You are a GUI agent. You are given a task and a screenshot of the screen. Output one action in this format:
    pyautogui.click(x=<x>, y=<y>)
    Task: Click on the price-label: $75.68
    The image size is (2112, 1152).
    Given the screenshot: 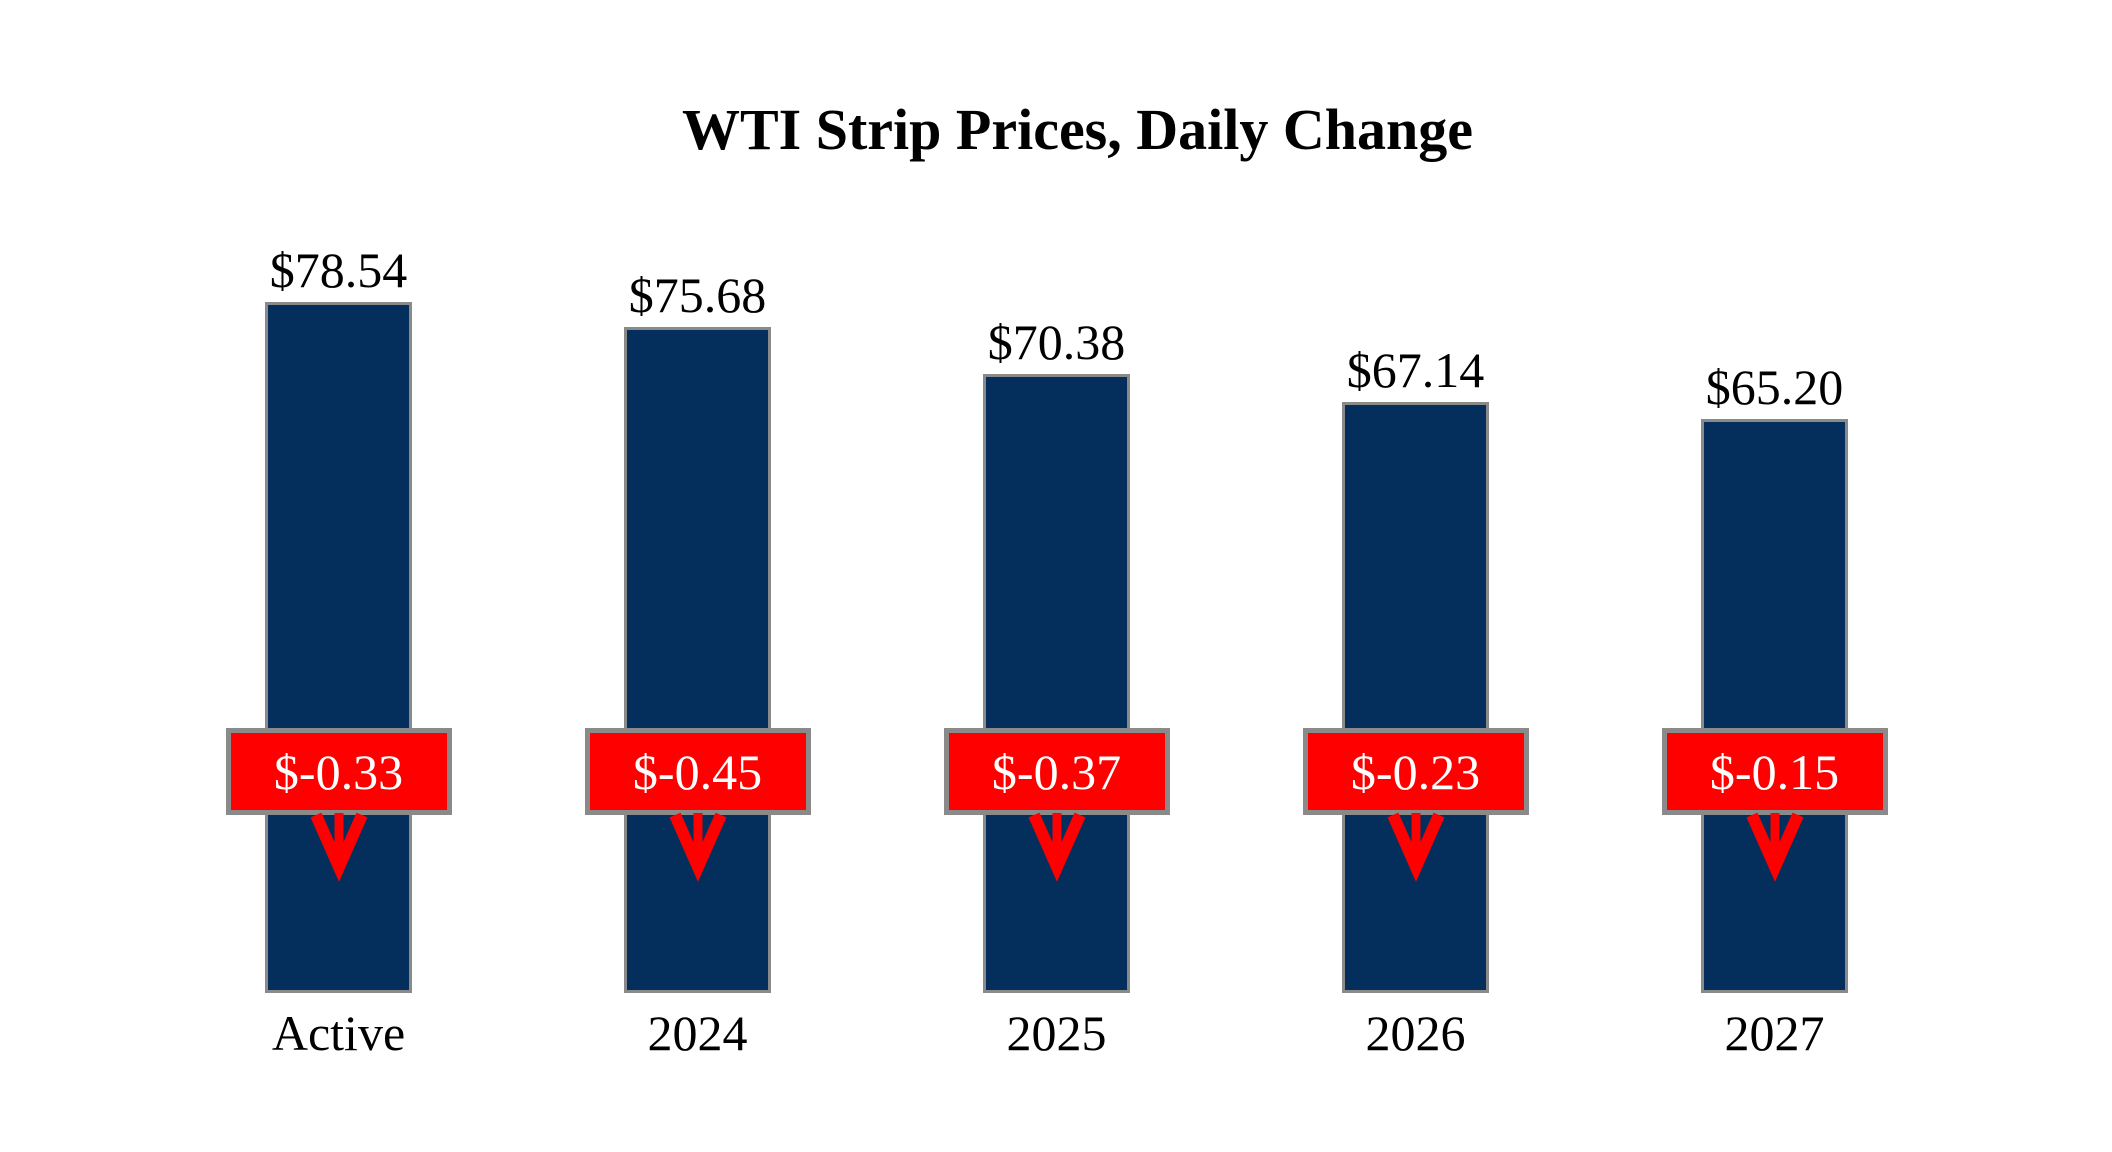 What is the action you would take?
    pyautogui.click(x=697, y=295)
    